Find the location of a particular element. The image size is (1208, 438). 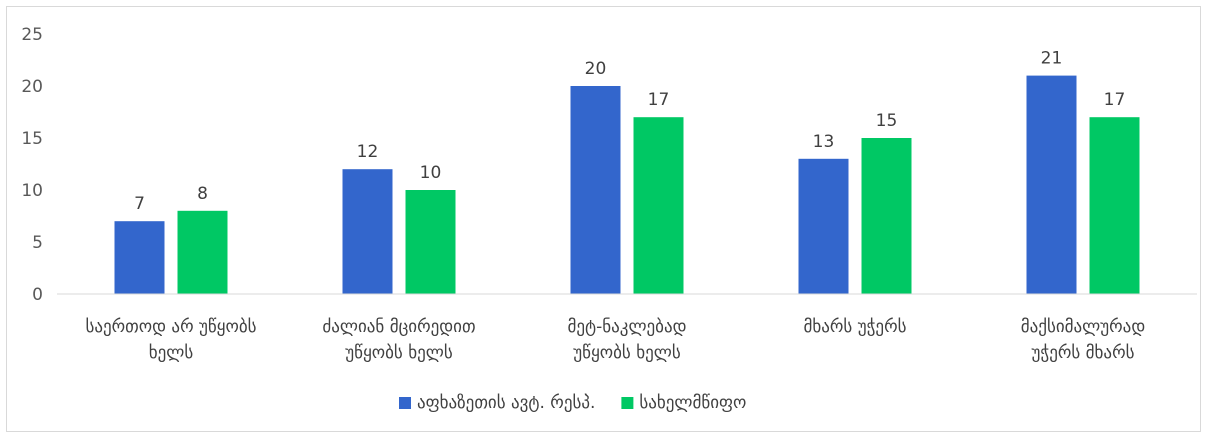

data-label: 7 is located at coordinates (139, 204).